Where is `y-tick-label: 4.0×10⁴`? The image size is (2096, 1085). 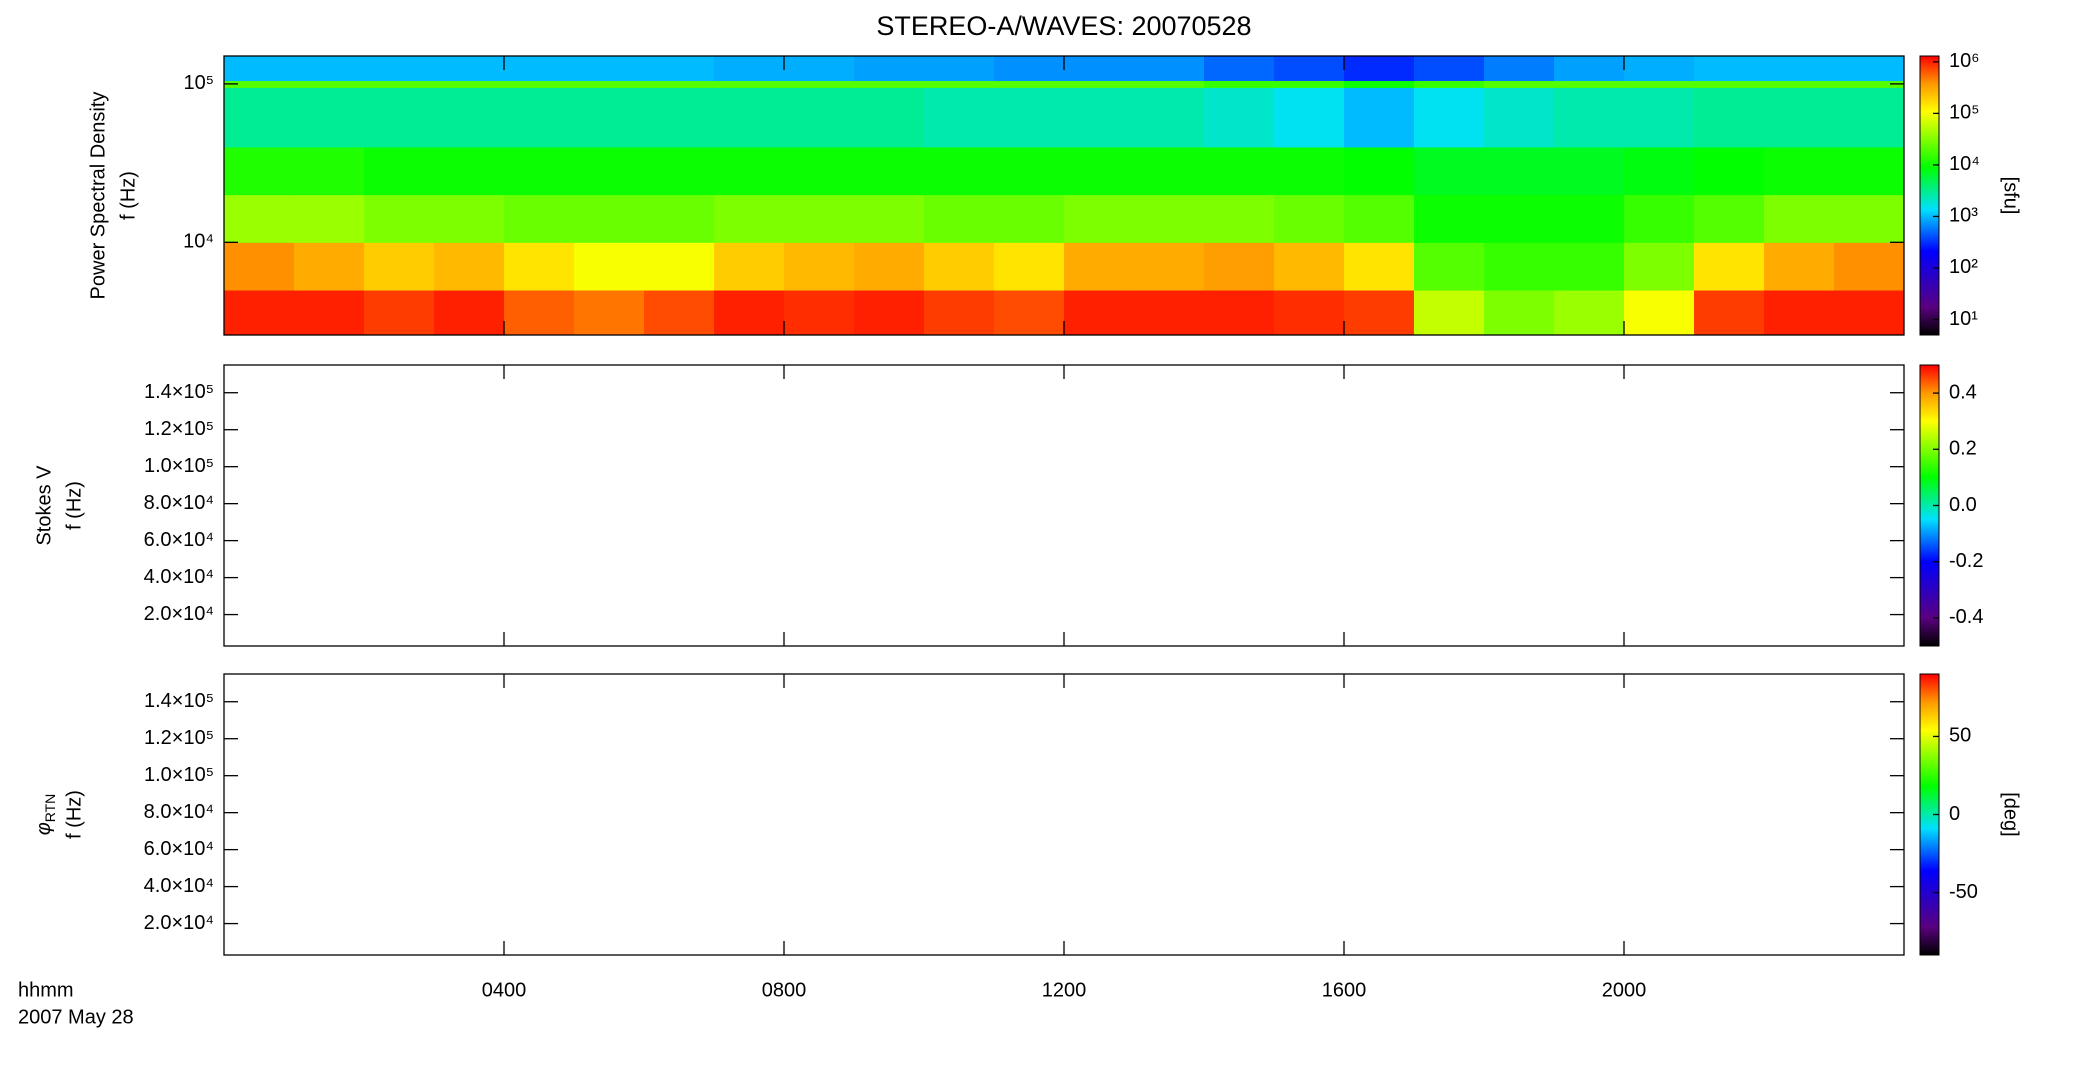 y-tick-label: 4.0×10⁴ is located at coordinates (179, 886).